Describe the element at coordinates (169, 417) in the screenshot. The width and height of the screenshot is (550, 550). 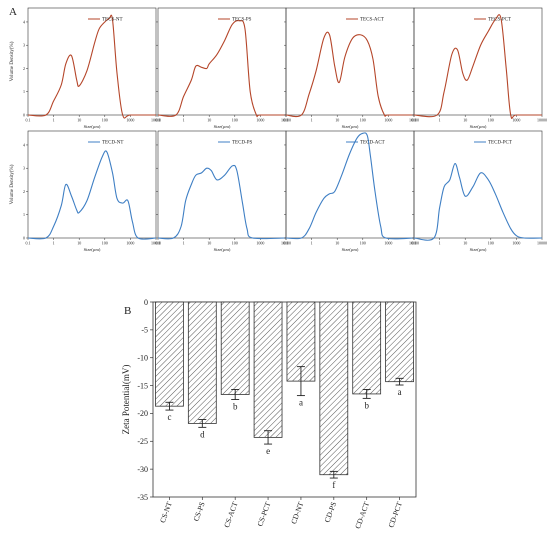
I see `significance-label: c` at that location.